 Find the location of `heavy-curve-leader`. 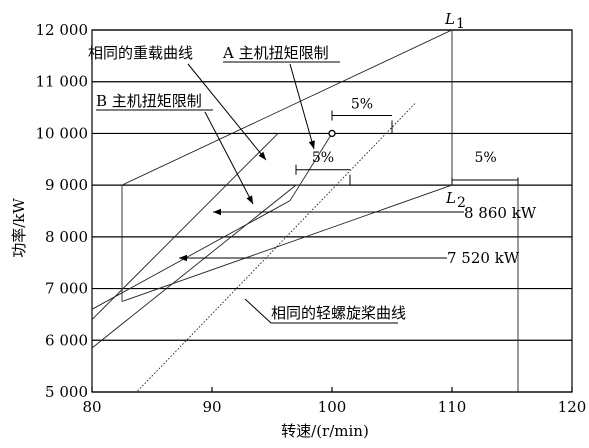

heavy-curve-leader is located at coordinates (227, 112).